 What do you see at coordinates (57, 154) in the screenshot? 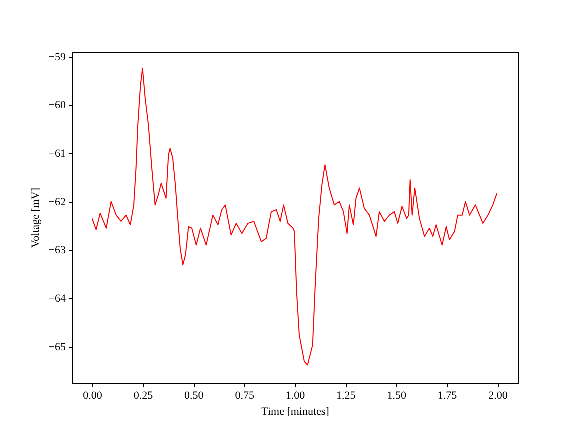
I see `y-tick-label: −61` at bounding box center [57, 154].